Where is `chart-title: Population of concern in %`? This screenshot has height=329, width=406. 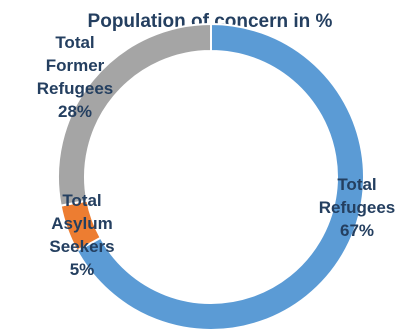
chart-title: Population of concern in % is located at coordinates (210, 21).